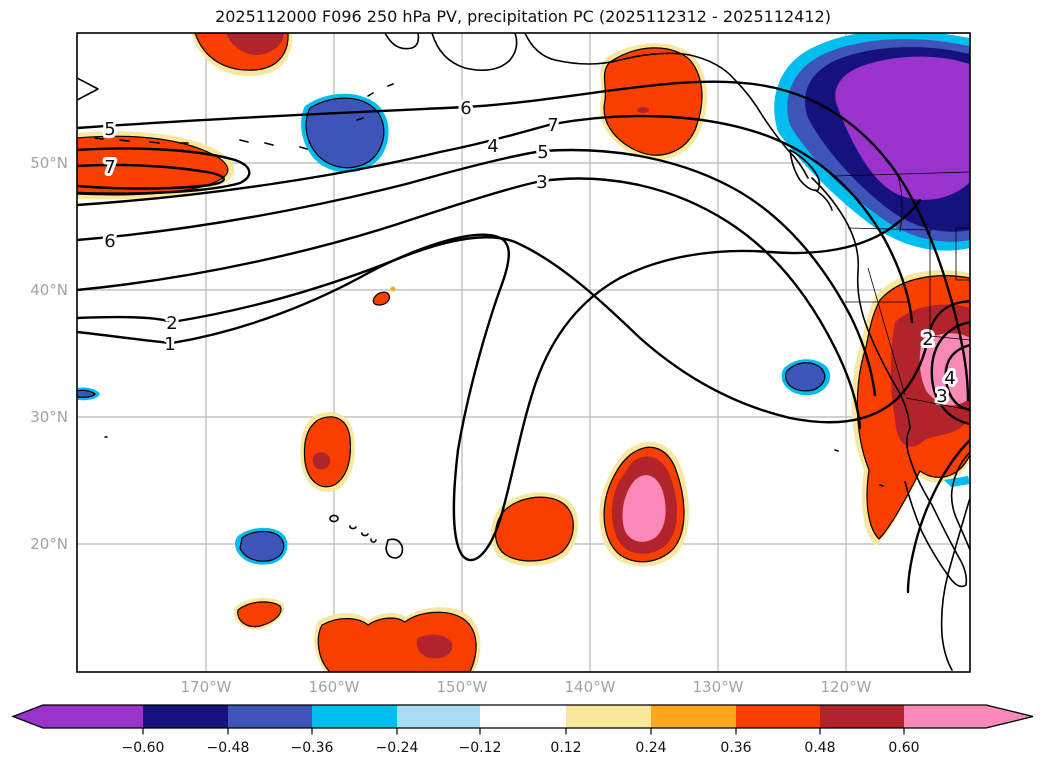  I want to click on region-pinkblob-pink, so click(644, 508).